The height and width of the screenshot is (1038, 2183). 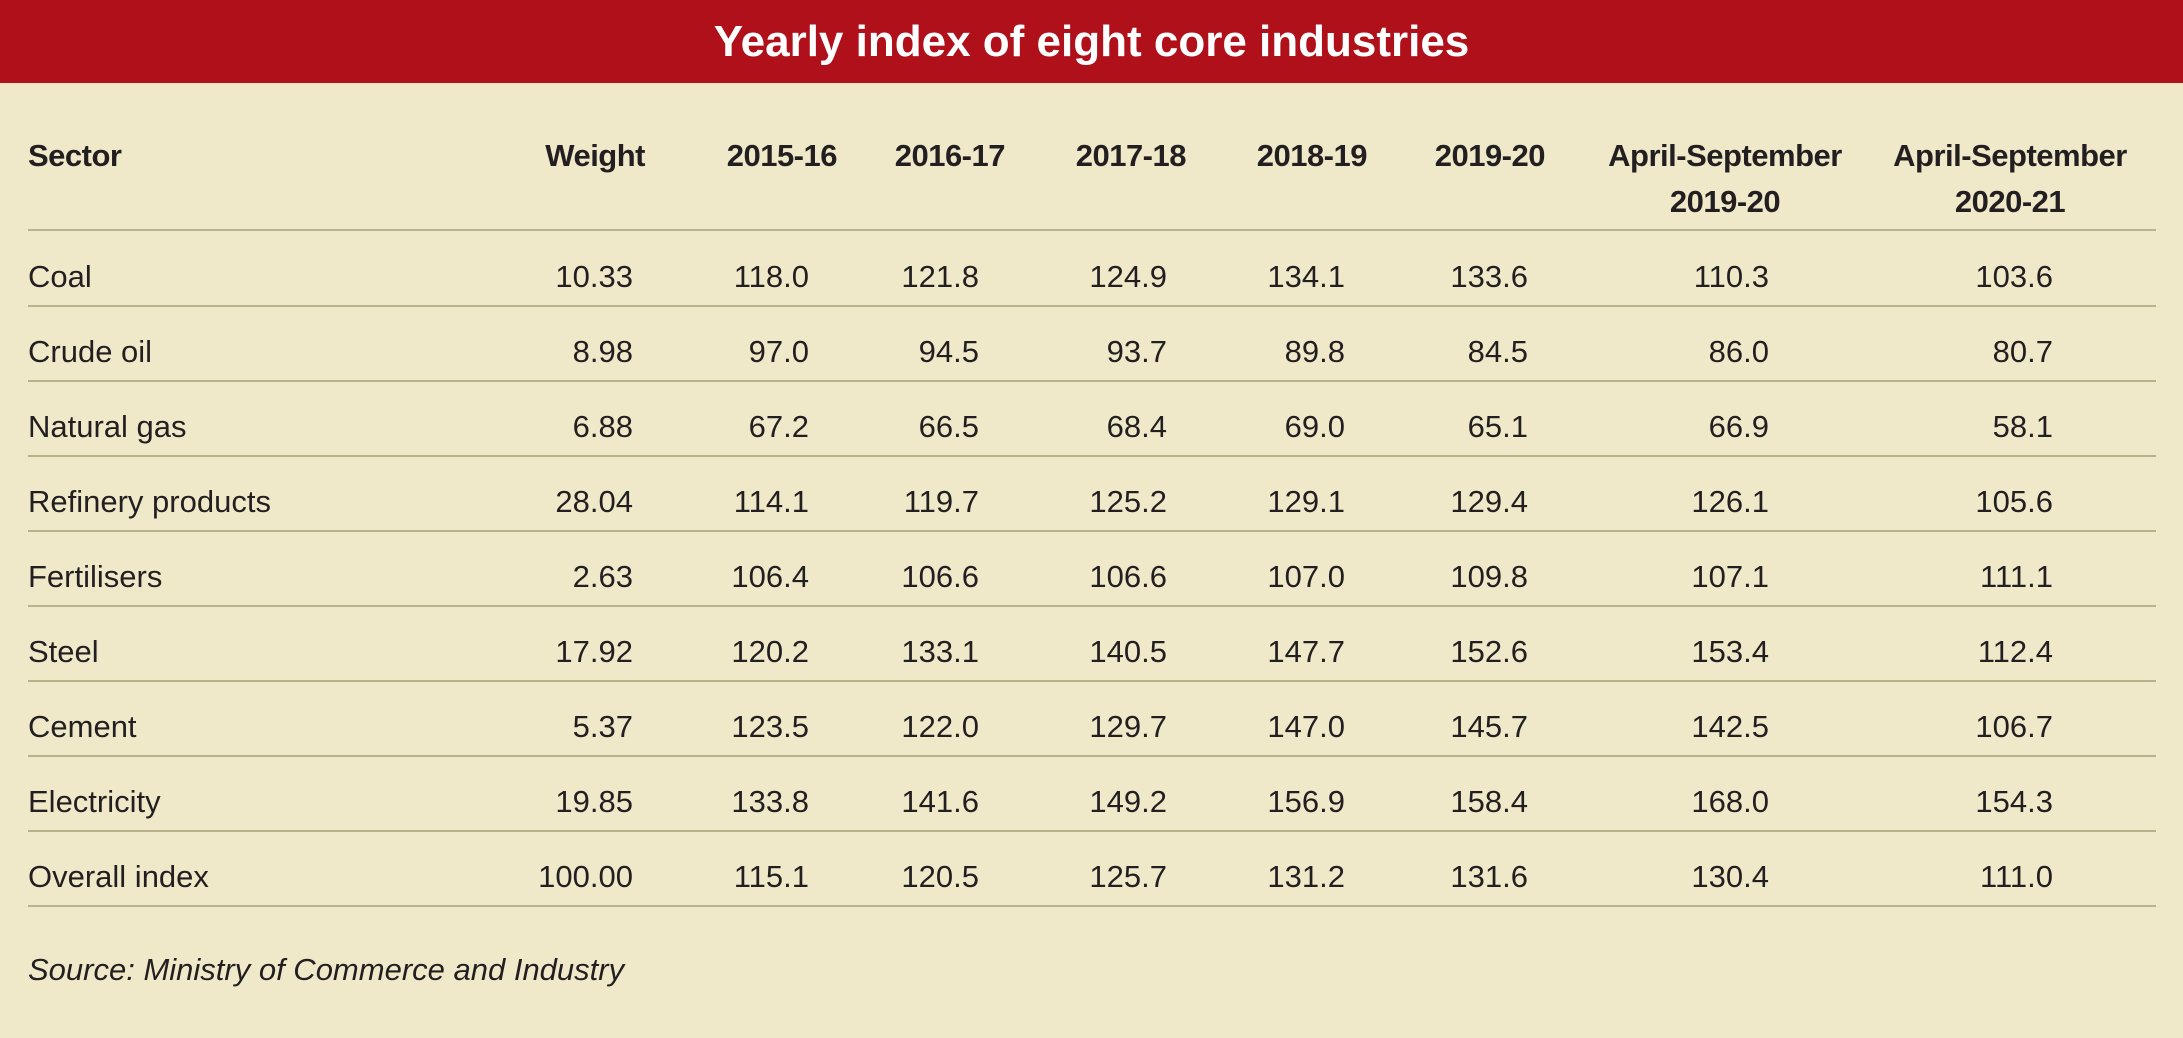 What do you see at coordinates (1306, 651) in the screenshot?
I see `table-cell: 147.7` at bounding box center [1306, 651].